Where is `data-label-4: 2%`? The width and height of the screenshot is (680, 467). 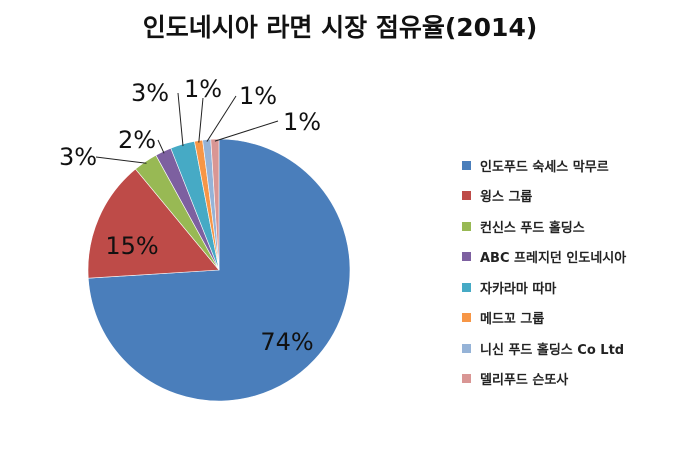 data-label-4: 2% is located at coordinates (137, 140).